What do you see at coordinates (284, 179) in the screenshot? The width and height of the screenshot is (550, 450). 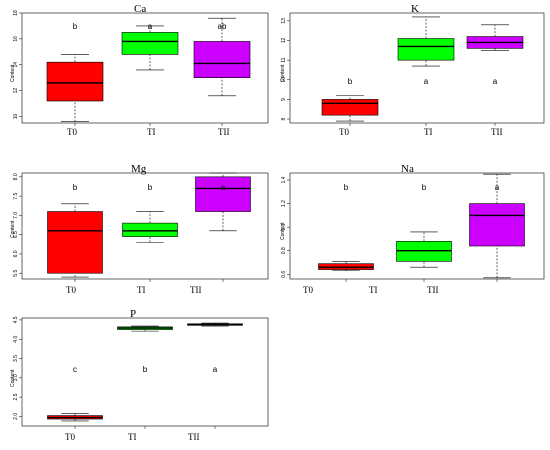 I see `y-tick-label: 1.4` at bounding box center [284, 179].